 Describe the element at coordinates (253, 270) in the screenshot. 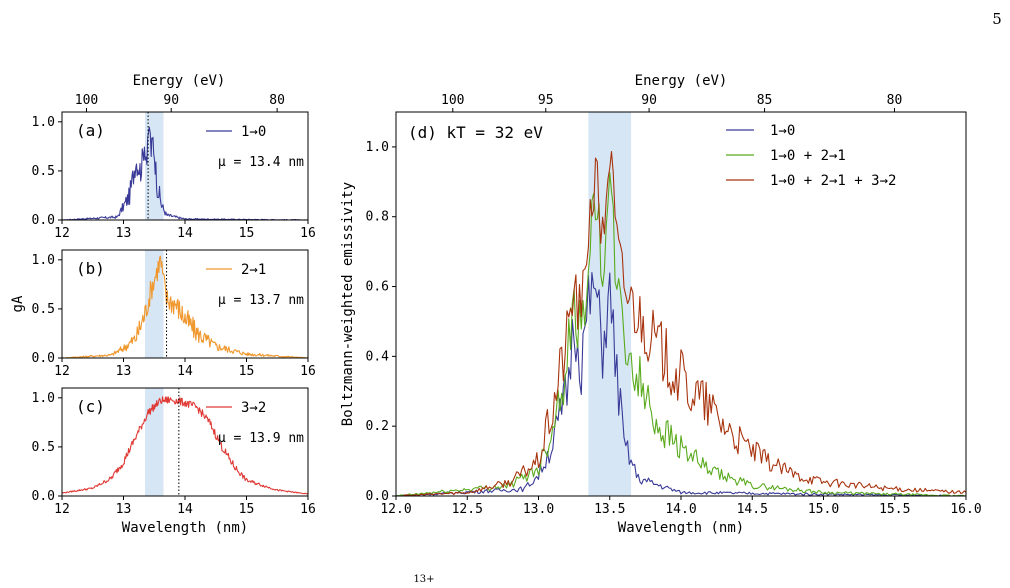

I see `legend-label: 2→1` at that location.